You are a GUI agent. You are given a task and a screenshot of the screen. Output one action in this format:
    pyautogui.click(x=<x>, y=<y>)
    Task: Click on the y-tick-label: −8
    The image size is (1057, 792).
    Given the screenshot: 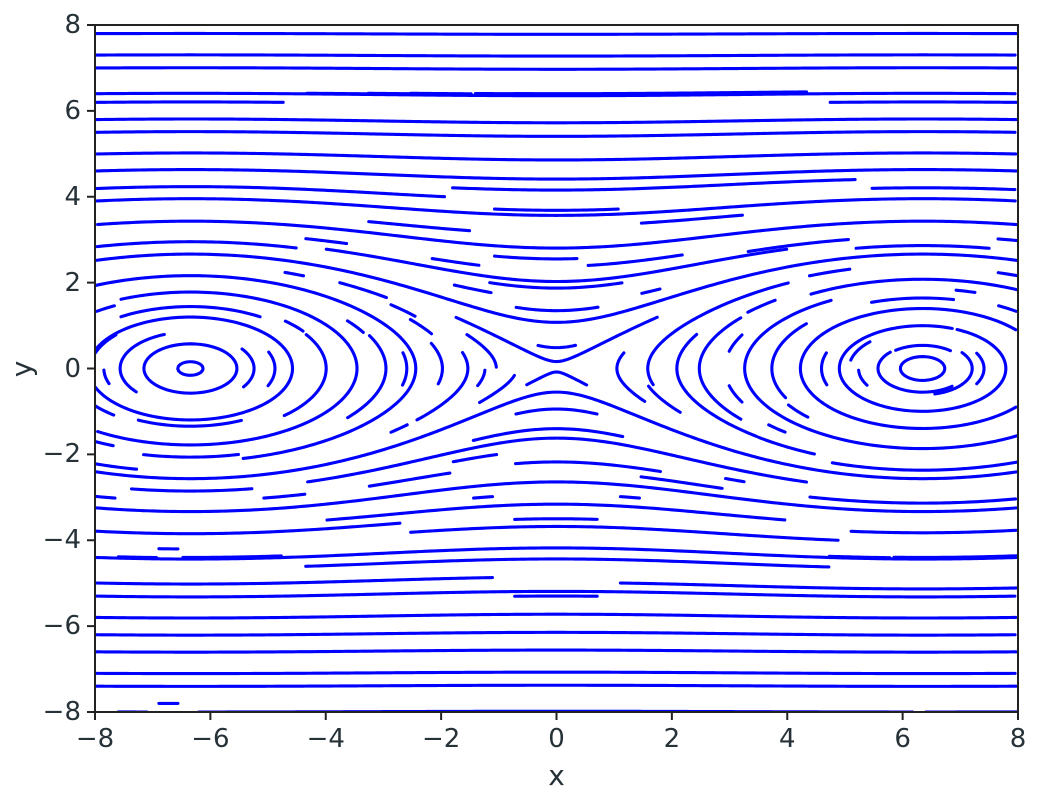 What is the action you would take?
    pyautogui.click(x=62, y=712)
    